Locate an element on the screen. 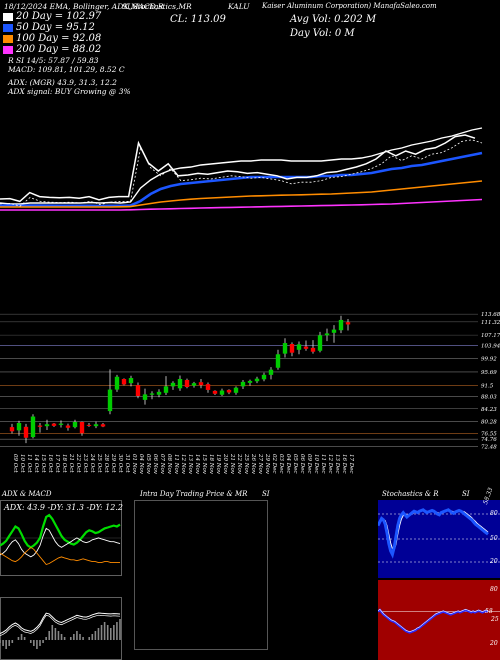 The image size is (500, 660). adx-lines is located at coordinates (60, 539).